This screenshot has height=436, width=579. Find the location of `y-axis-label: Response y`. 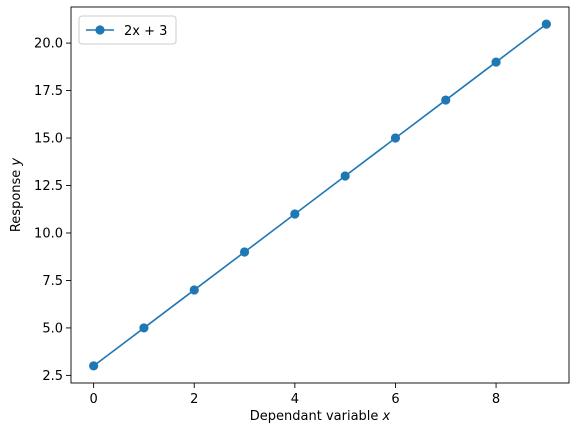

y-axis-label: Response y is located at coordinates (16, 195).